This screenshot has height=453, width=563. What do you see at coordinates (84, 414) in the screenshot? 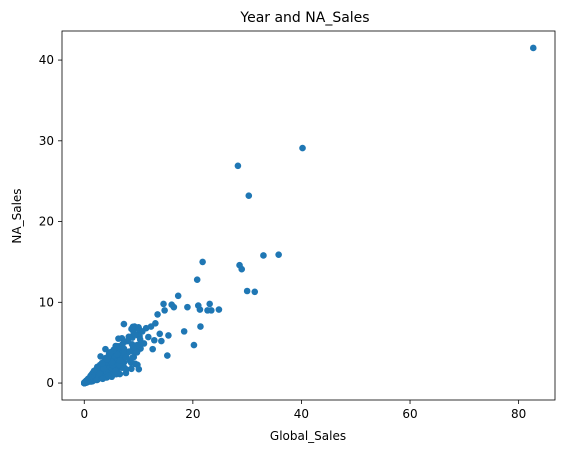
I see `x-tick-label: 0` at bounding box center [84, 414].